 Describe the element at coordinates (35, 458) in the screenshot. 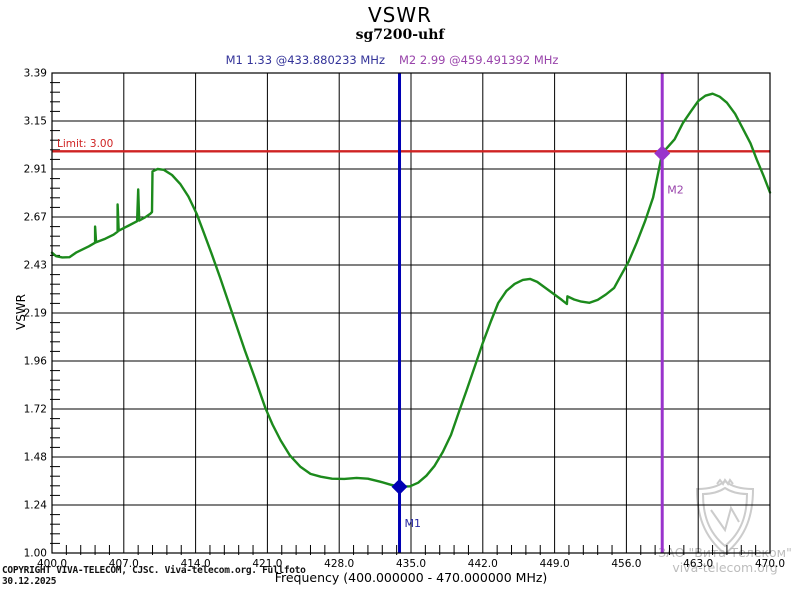

I see `svg-text: 1.48` at that location.